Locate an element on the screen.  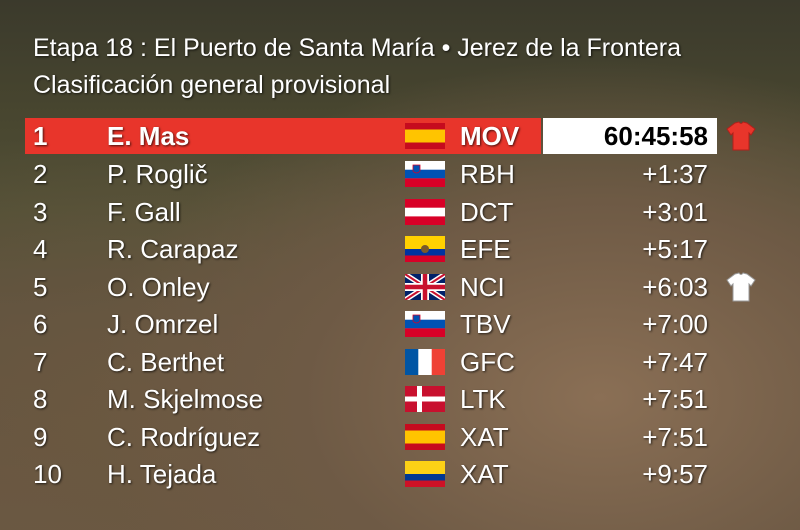
rider-name: E. Mas is located at coordinates (148, 136).